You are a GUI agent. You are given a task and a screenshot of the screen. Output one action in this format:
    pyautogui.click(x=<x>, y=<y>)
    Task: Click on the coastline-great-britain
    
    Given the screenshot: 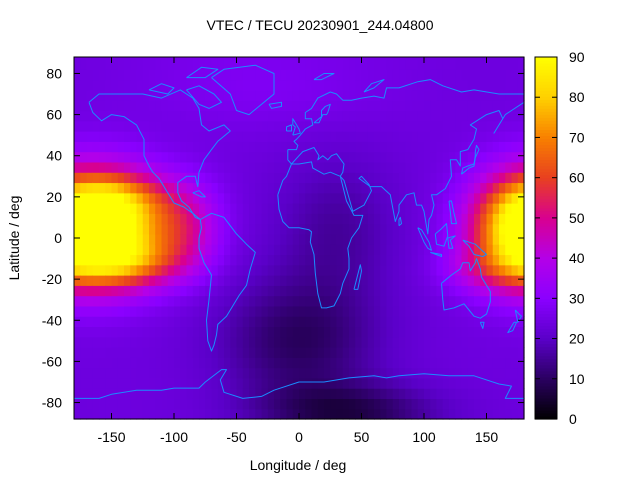 What is the action you would take?
    pyautogui.click(x=296, y=127)
    